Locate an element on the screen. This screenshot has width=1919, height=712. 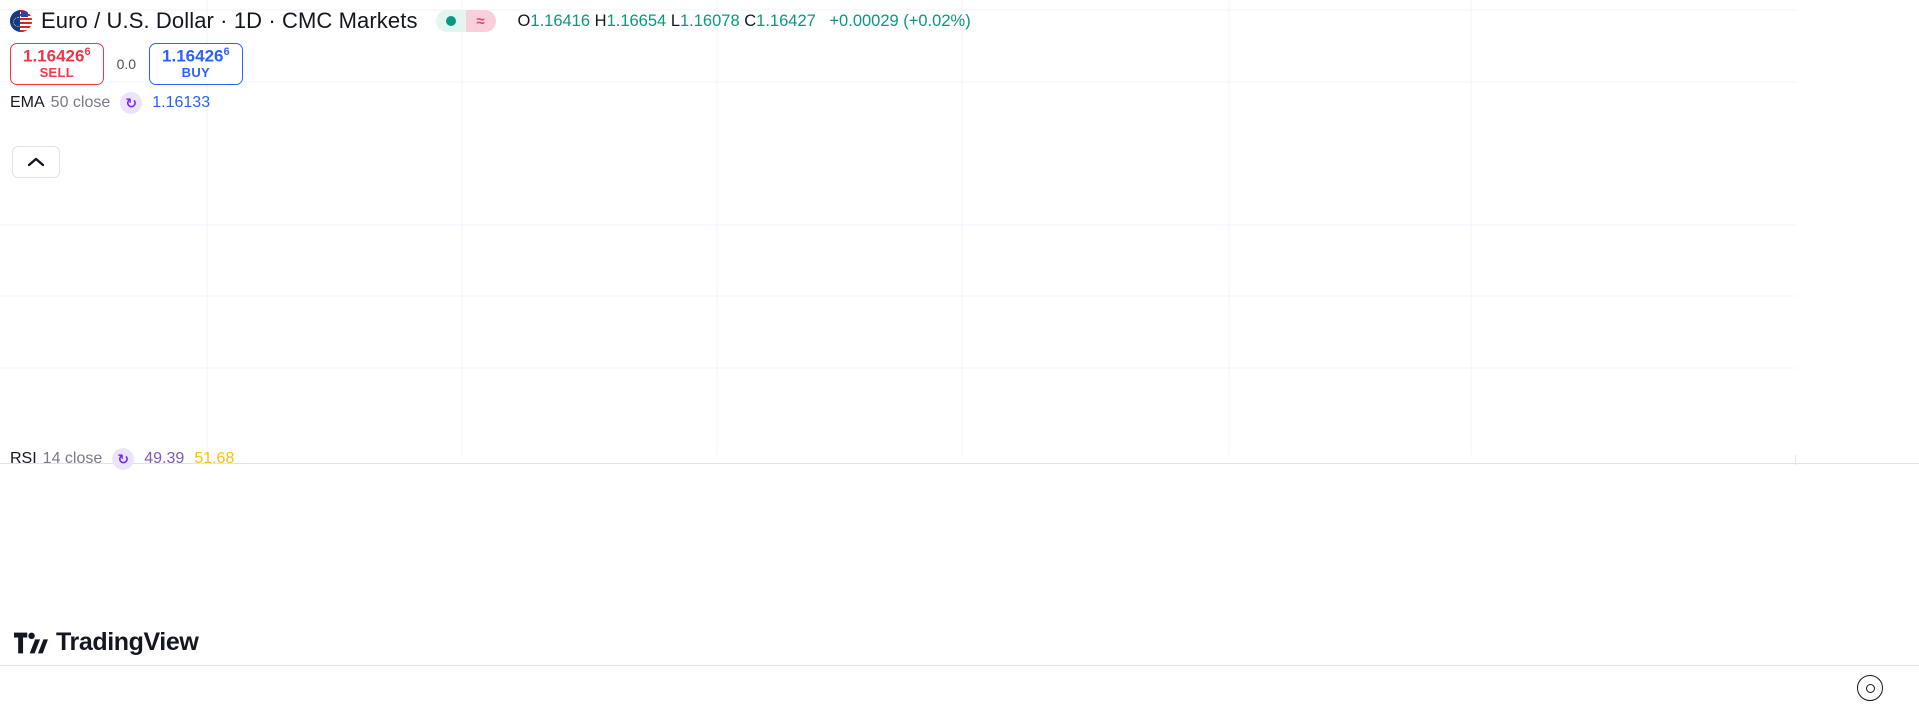
axis-settings-inner-dot is located at coordinates (1870, 688).